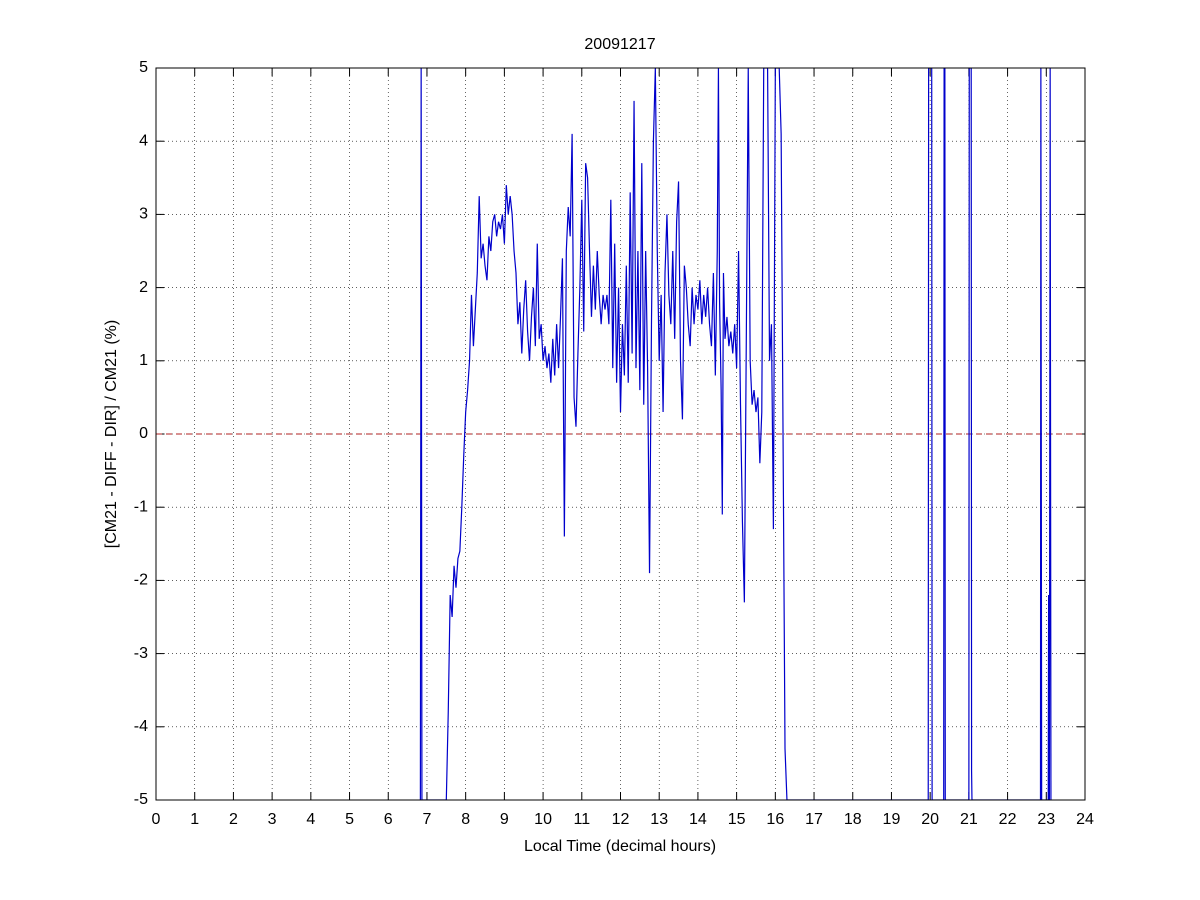 The image size is (1200, 900). What do you see at coordinates (388, 819) in the screenshot?
I see `x-tick-label: 6` at bounding box center [388, 819].